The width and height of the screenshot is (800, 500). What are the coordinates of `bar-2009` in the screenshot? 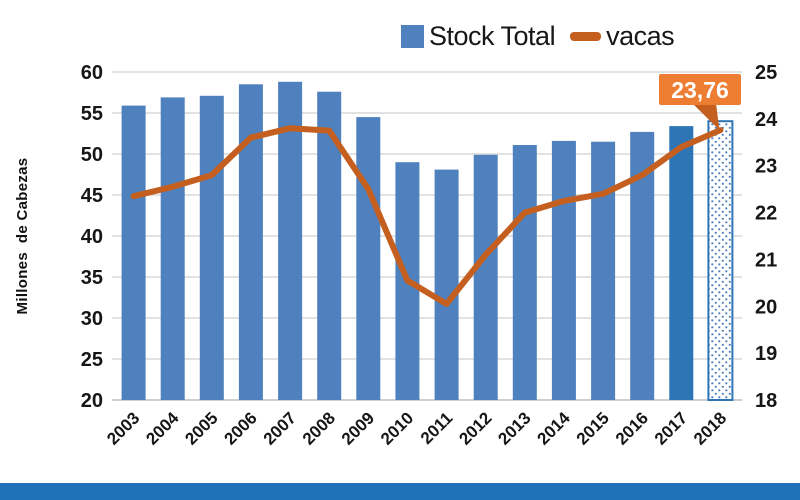 It's located at (368, 258).